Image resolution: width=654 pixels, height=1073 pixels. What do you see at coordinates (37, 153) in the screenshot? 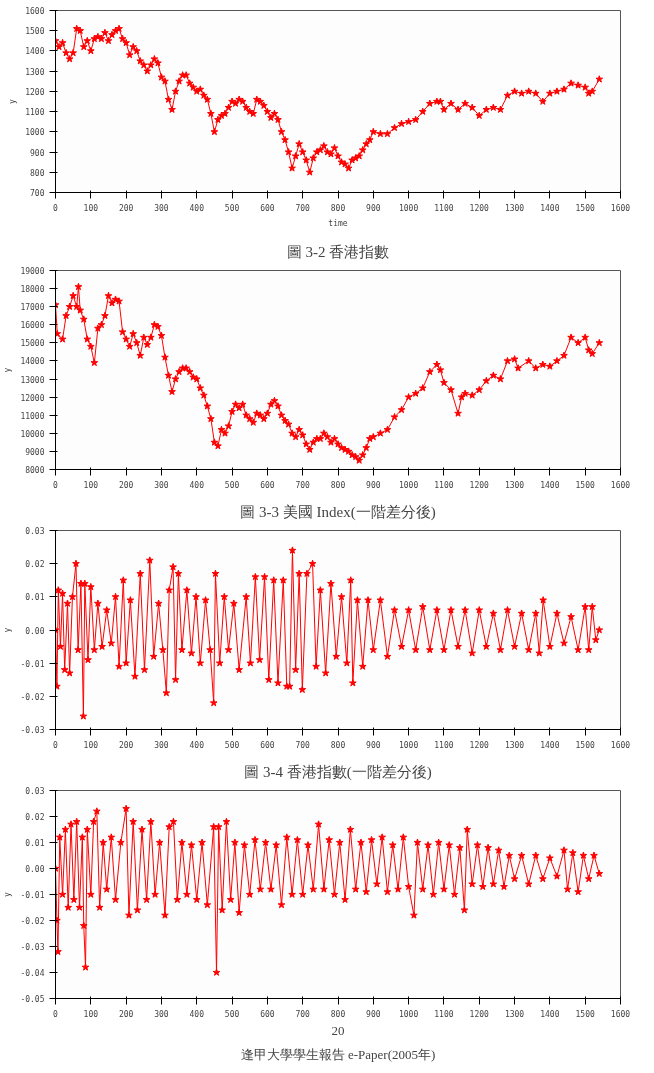
I see `y-tick-label: 900` at bounding box center [37, 153].